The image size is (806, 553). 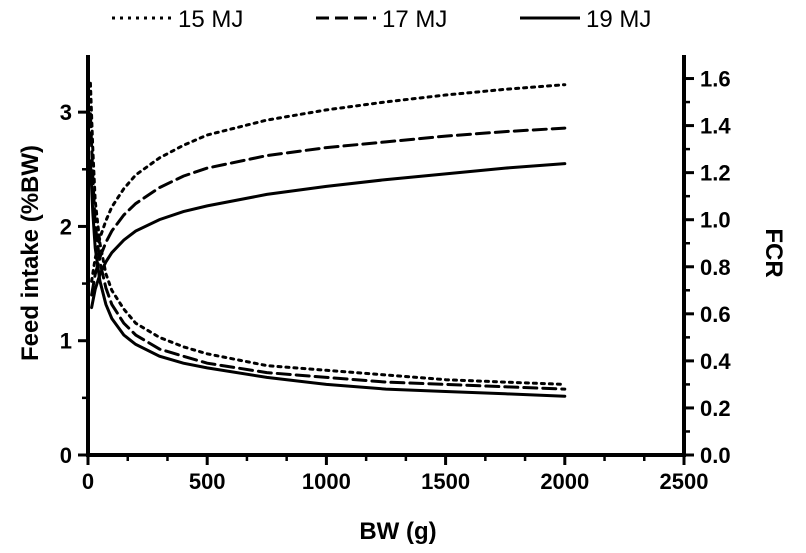 I want to click on x-tick-label: 2000, so click(x=564, y=481).